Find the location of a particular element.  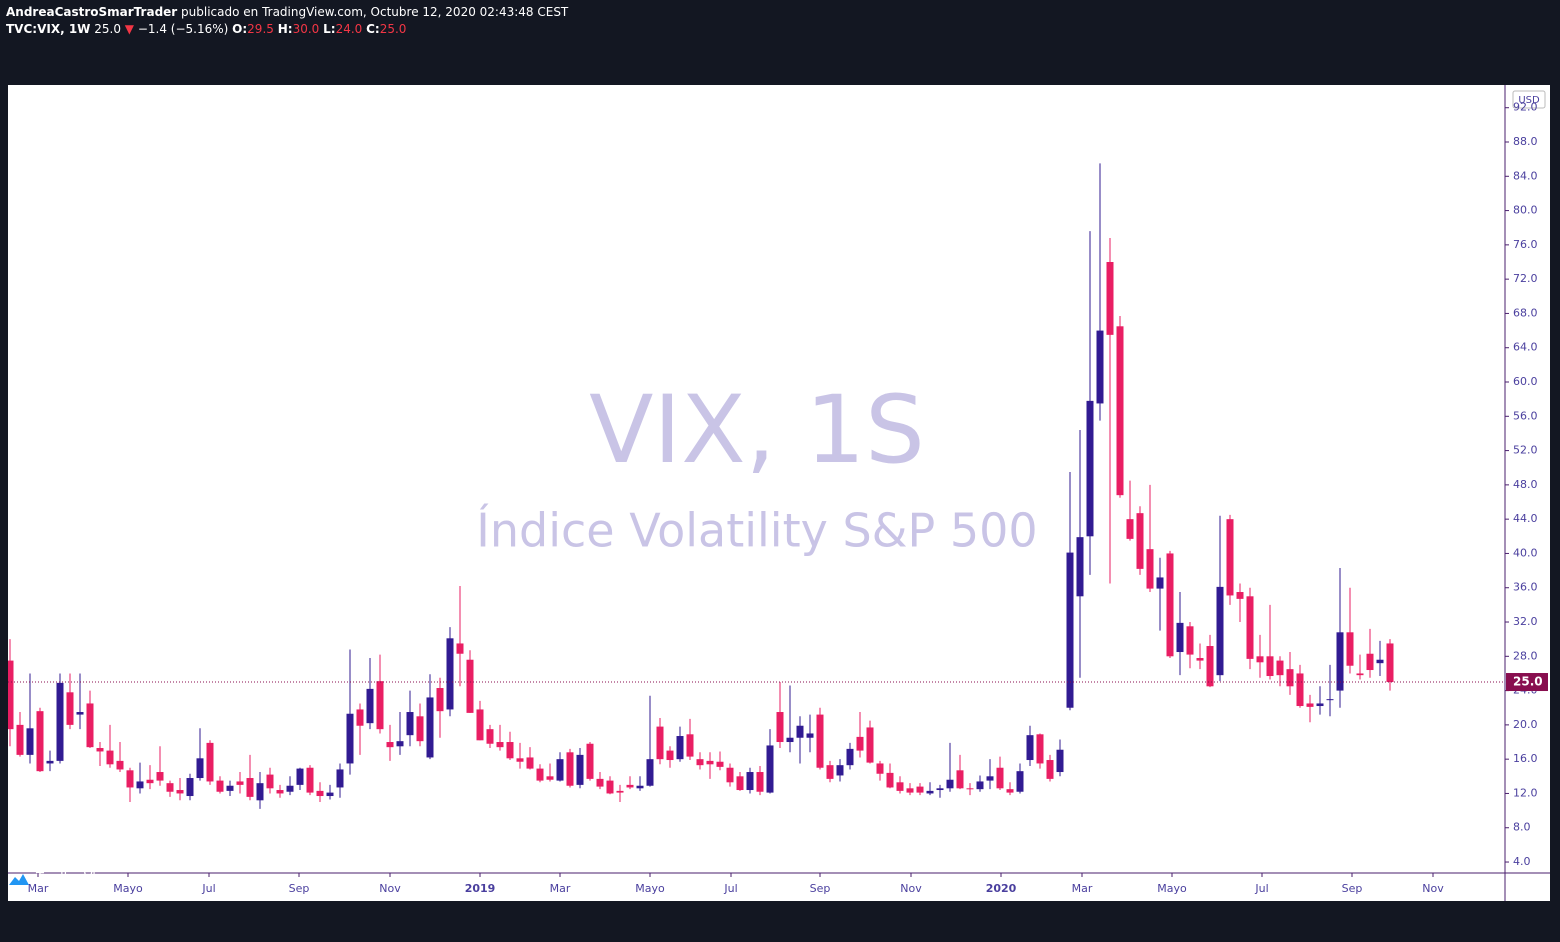

x-tick-label: Mar is located at coordinates (560, 888).